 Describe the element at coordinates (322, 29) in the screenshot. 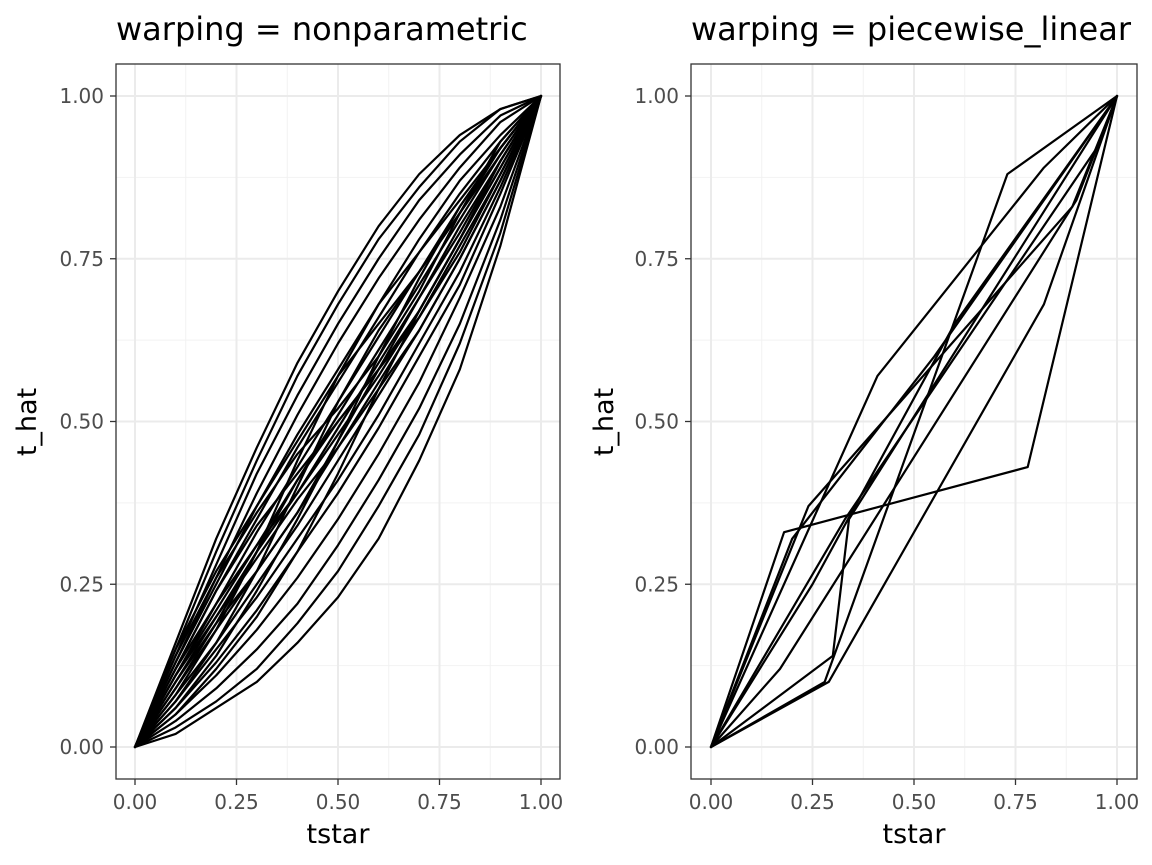

I see `panel-title: warping = nonparametric` at that location.